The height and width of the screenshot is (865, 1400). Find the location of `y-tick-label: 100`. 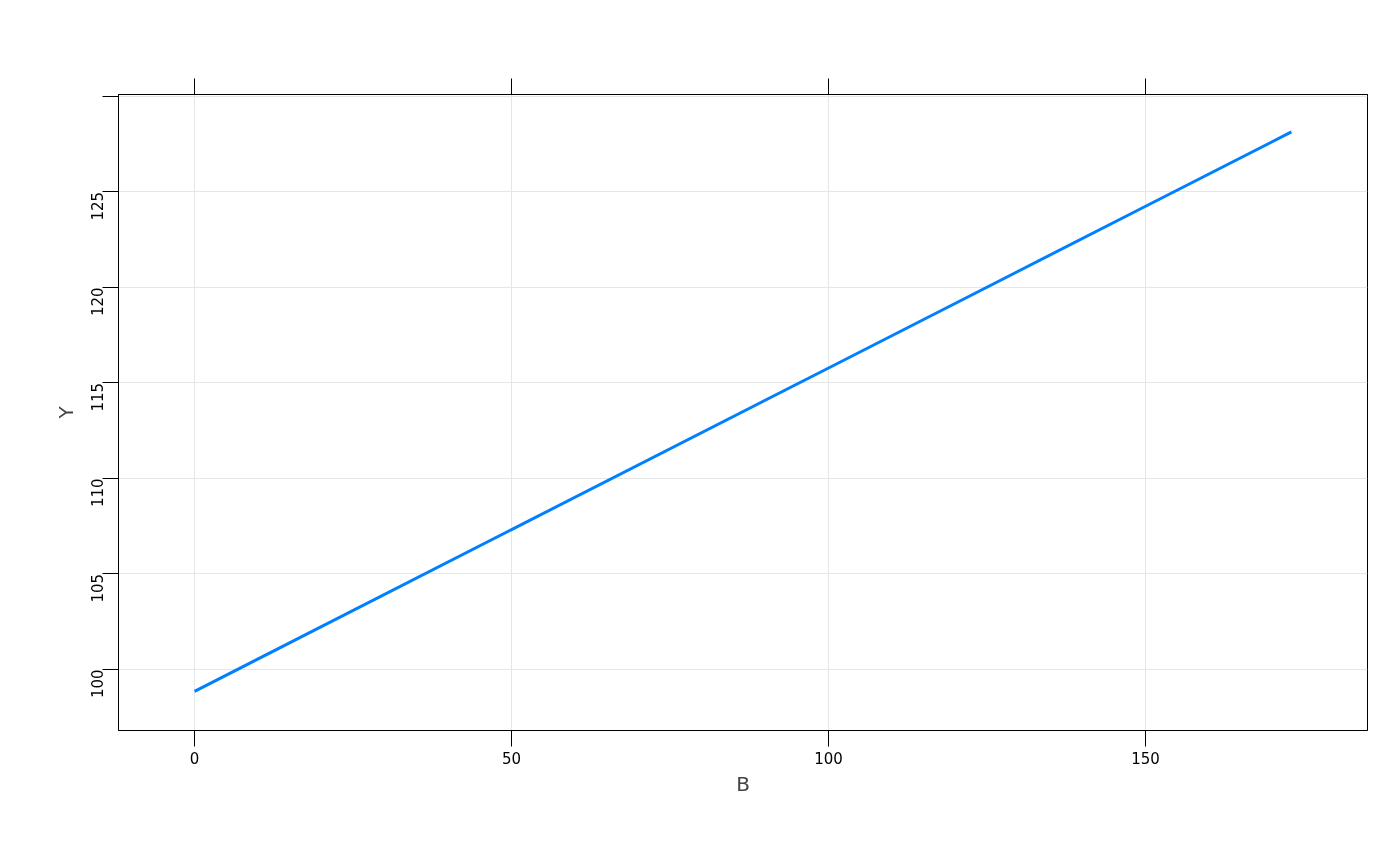

y-tick-label: 100 is located at coordinates (98, 684).